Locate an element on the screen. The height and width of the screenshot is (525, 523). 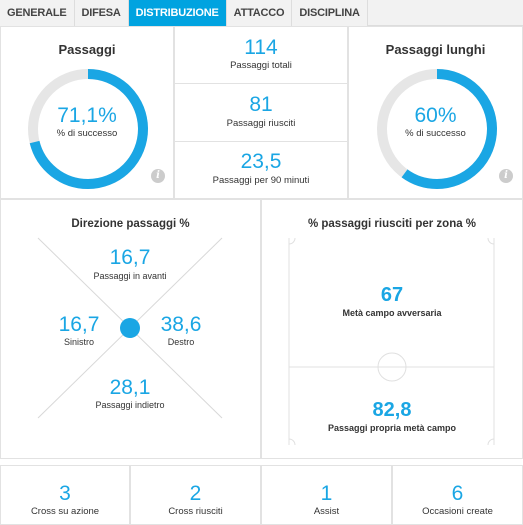
direction-center-dot is located at coordinates (130, 328).